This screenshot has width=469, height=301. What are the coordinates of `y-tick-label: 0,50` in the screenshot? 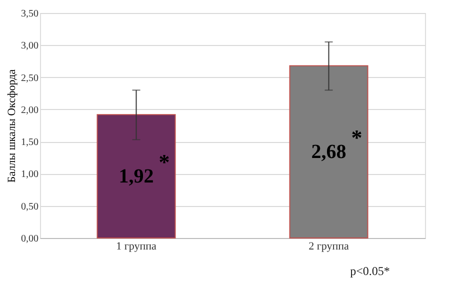 It's located at (29, 206).